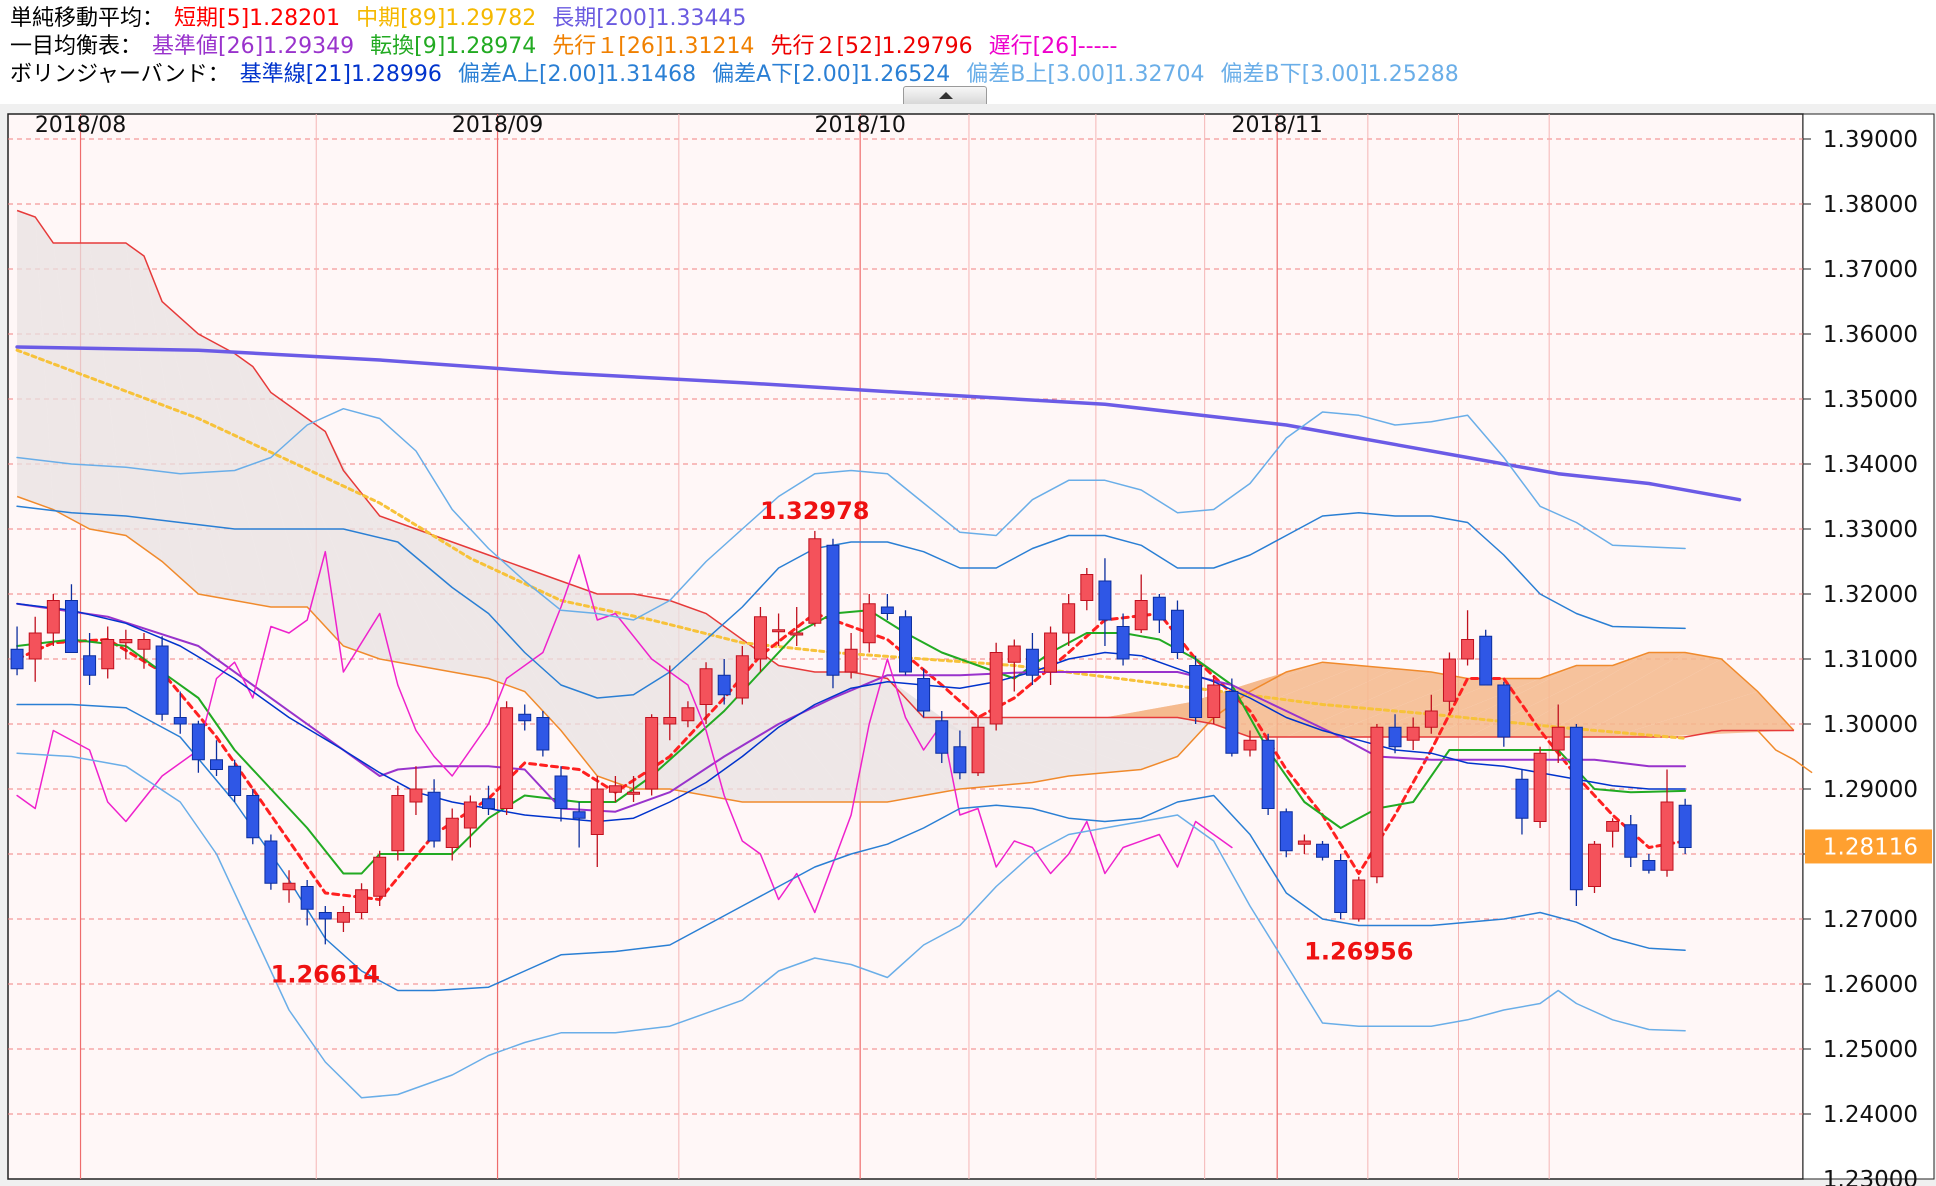 Image resolution: width=1936 pixels, height=1186 pixels. I want to click on senkou-span-tail, so click(1785, 751).